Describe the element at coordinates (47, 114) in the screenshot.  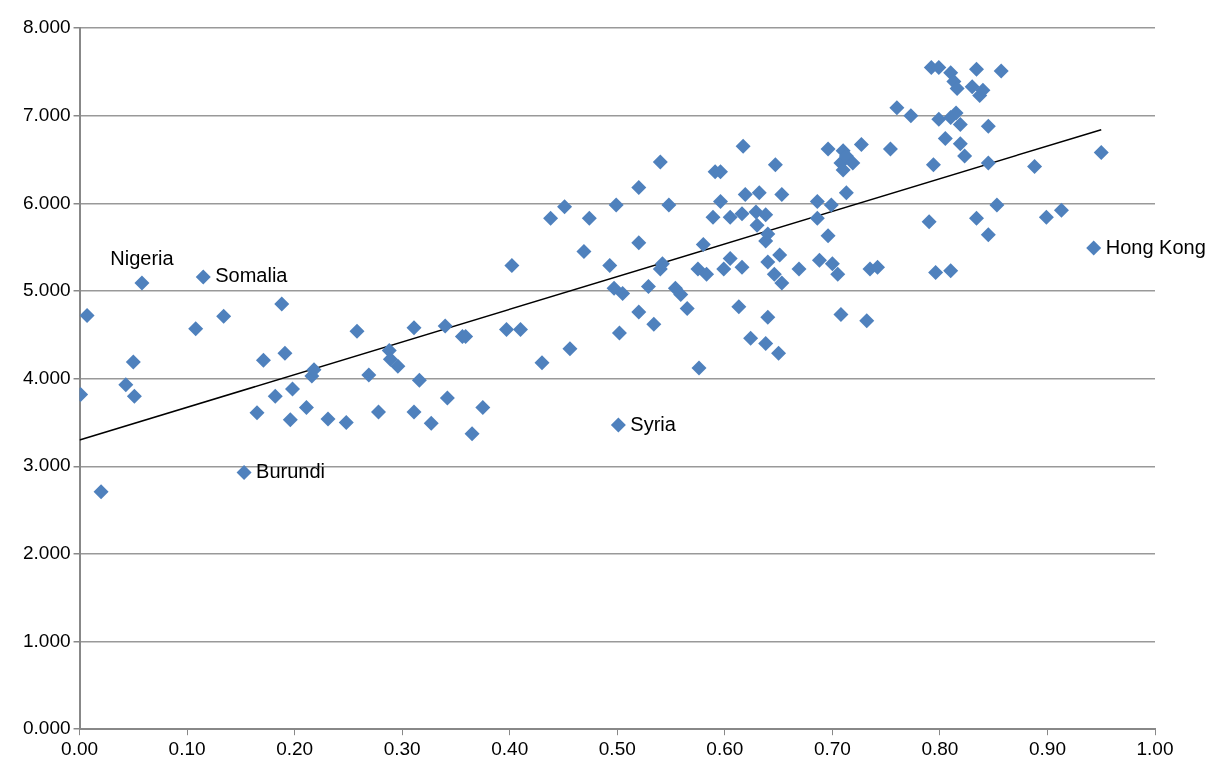
I see `y-tick-label: 7.000` at that location.